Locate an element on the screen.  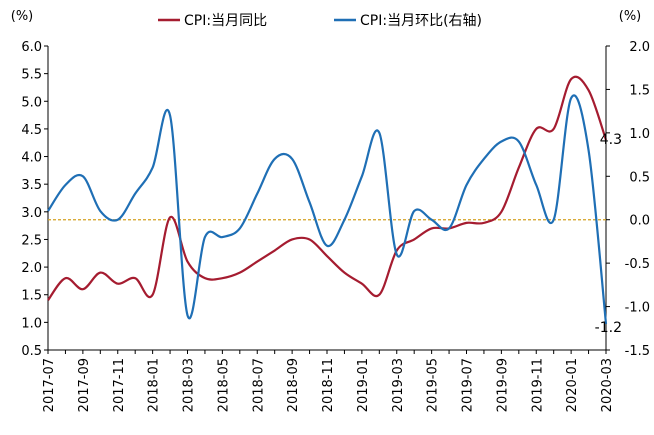
right-tick-label: 1.0 is located at coordinates (639, 134).